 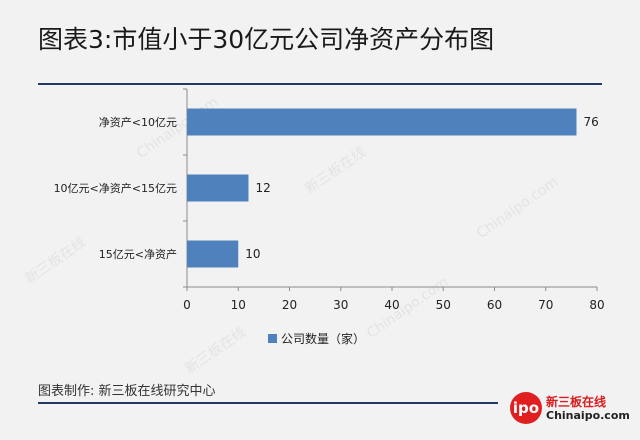 What do you see at coordinates (526, 408) in the screenshot?
I see `logo-mark: ipo` at bounding box center [526, 408].